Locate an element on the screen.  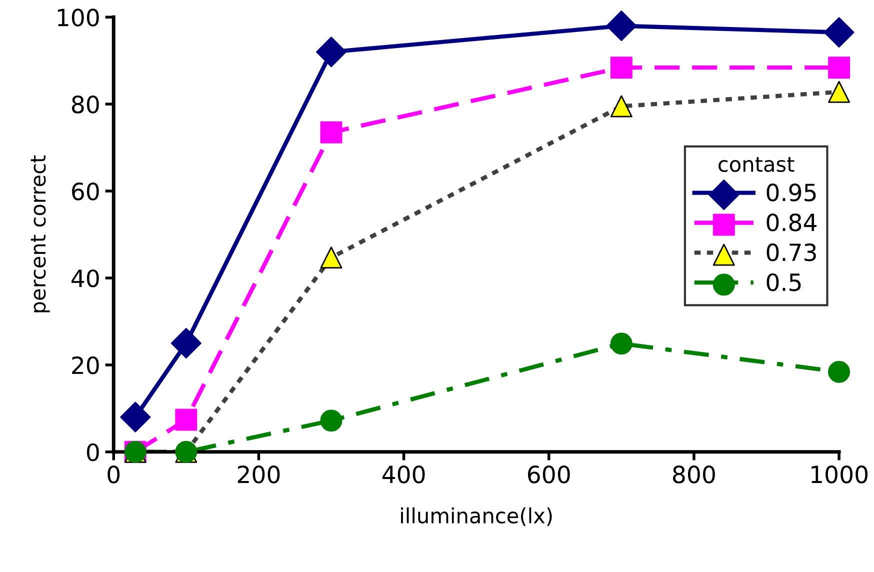
y-tick-label: 40 is located at coordinates (85, 278).